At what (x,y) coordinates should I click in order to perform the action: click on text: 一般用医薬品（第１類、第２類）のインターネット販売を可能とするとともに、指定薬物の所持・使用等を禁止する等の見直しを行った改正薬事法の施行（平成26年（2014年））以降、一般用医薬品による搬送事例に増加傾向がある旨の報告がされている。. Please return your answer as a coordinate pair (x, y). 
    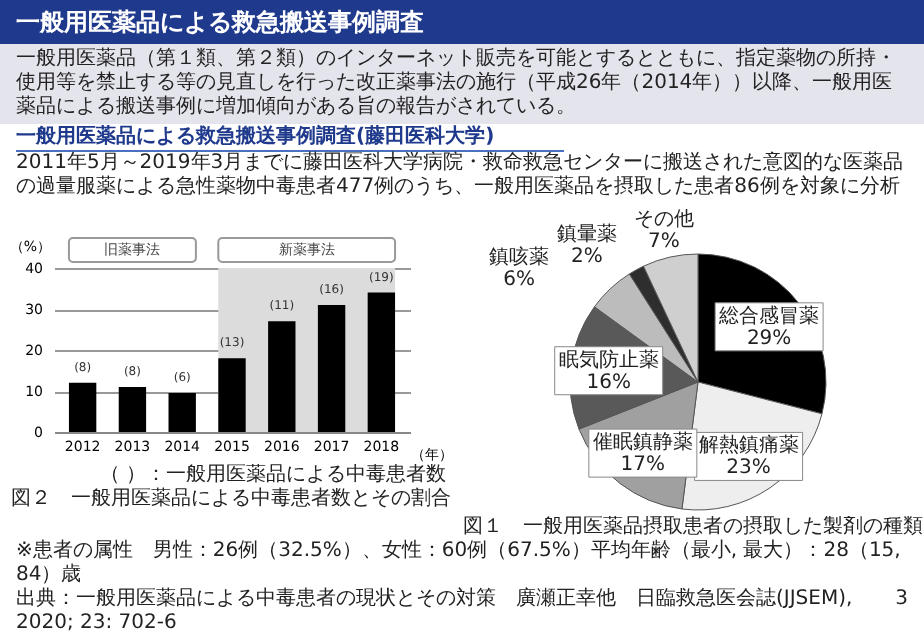
    Looking at the image, I should click on (462, 84).